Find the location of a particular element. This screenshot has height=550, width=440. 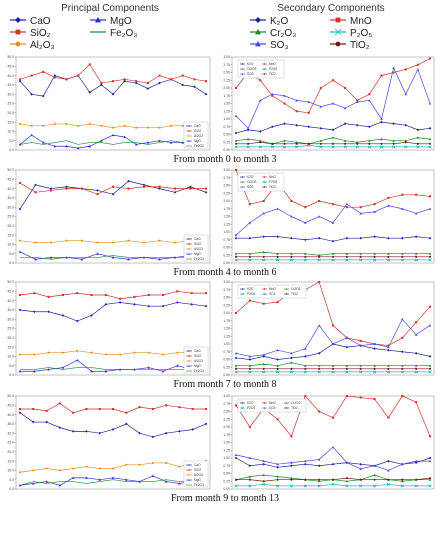

series-p2o5 is located at coordinates (333, 260).